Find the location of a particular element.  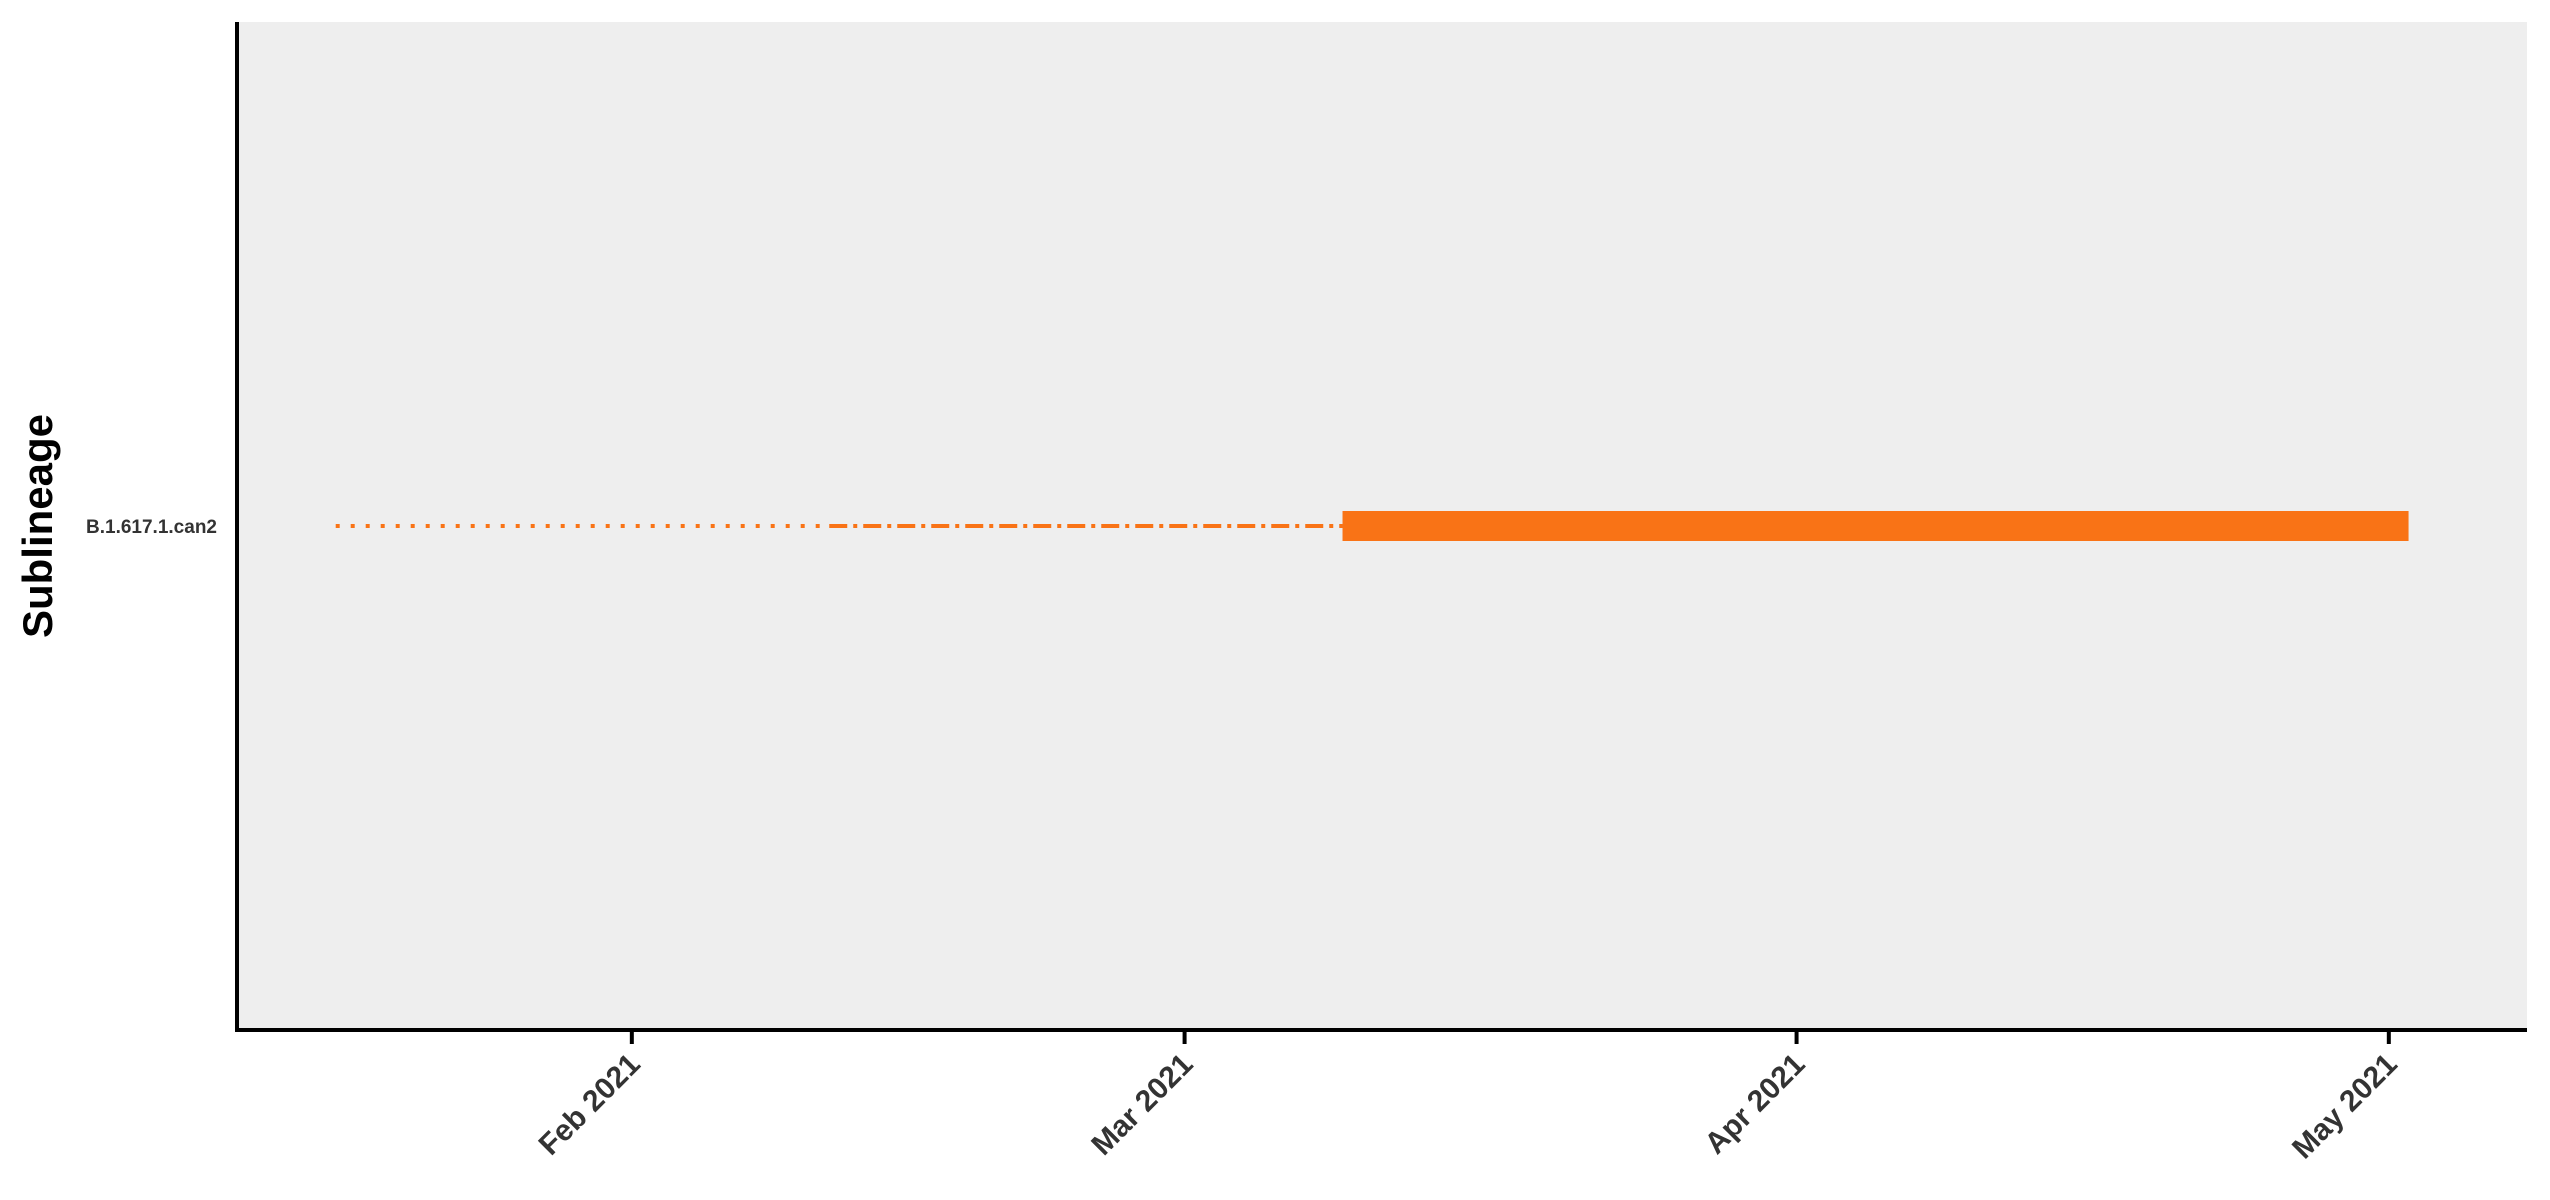

x-tick-label: May 2021 is located at coordinates (2345, 1107).